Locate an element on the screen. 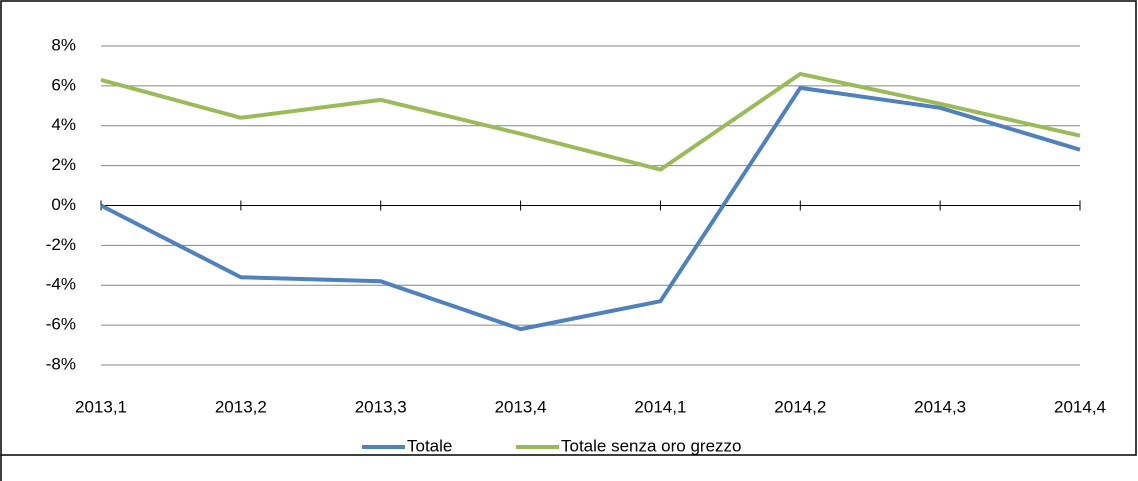 This screenshot has width=1138, height=481. x-tick-label: 2014,2 is located at coordinates (800, 406).